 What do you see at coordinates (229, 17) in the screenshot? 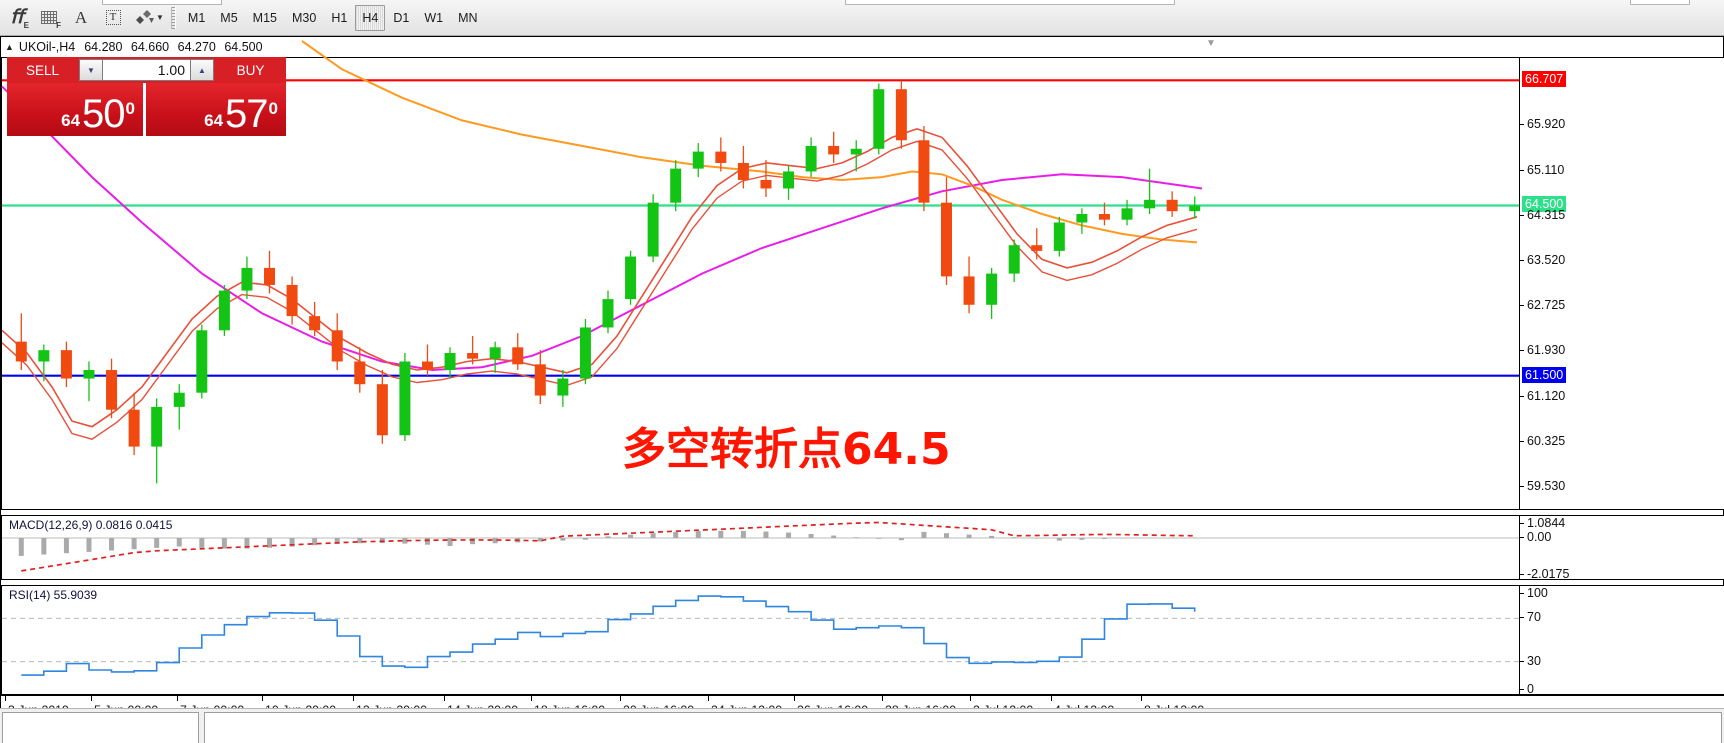
I see `timeframe-m5: M5` at bounding box center [229, 17].